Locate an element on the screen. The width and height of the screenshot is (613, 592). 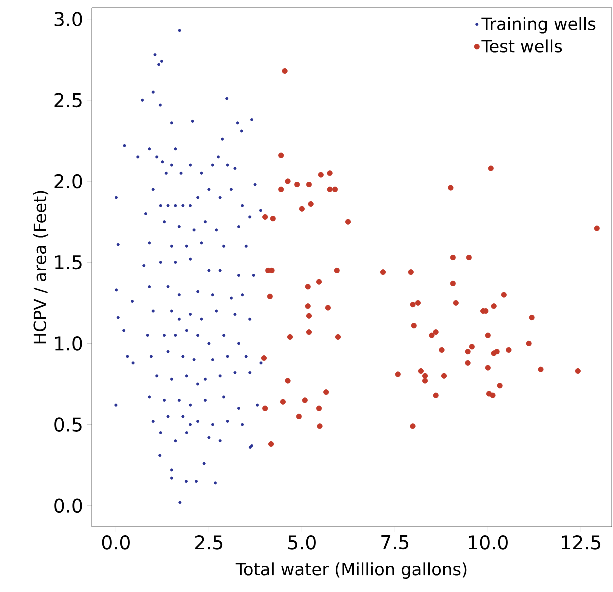
legend-label: Test wells is located at coordinates (522, 46).